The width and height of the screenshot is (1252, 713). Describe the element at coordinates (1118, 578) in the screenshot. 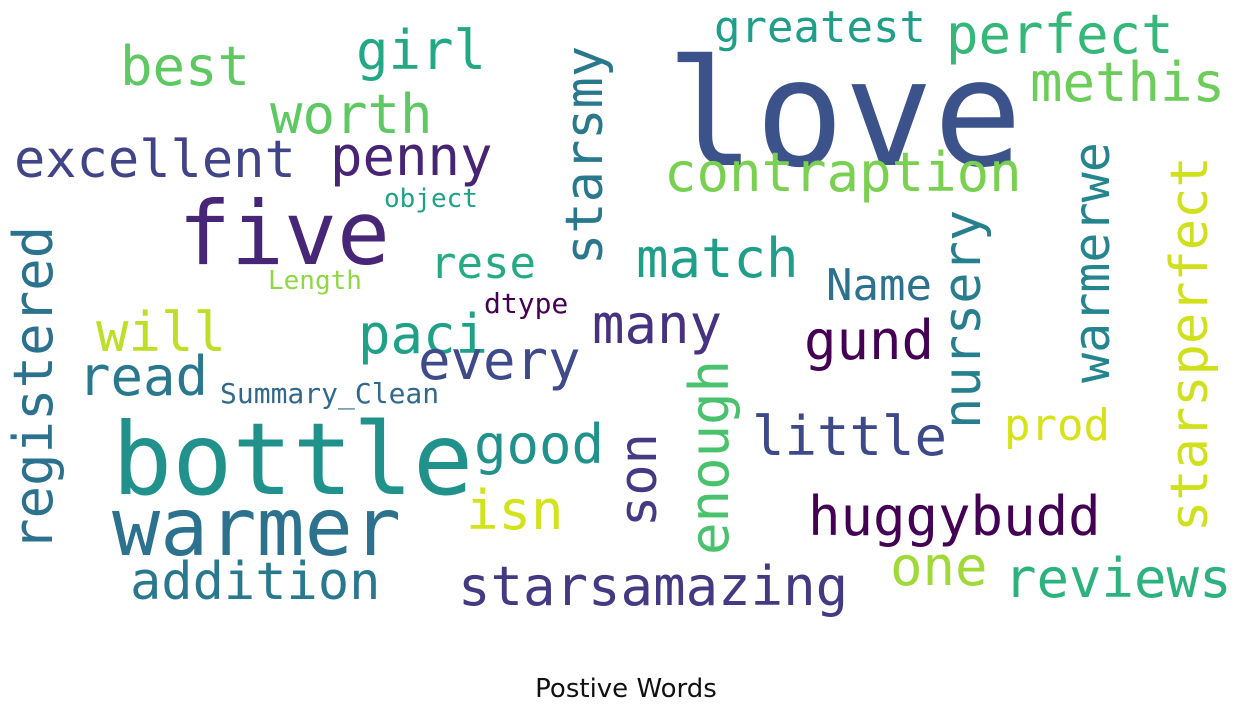

I see `word-reviews: reviews` at that location.